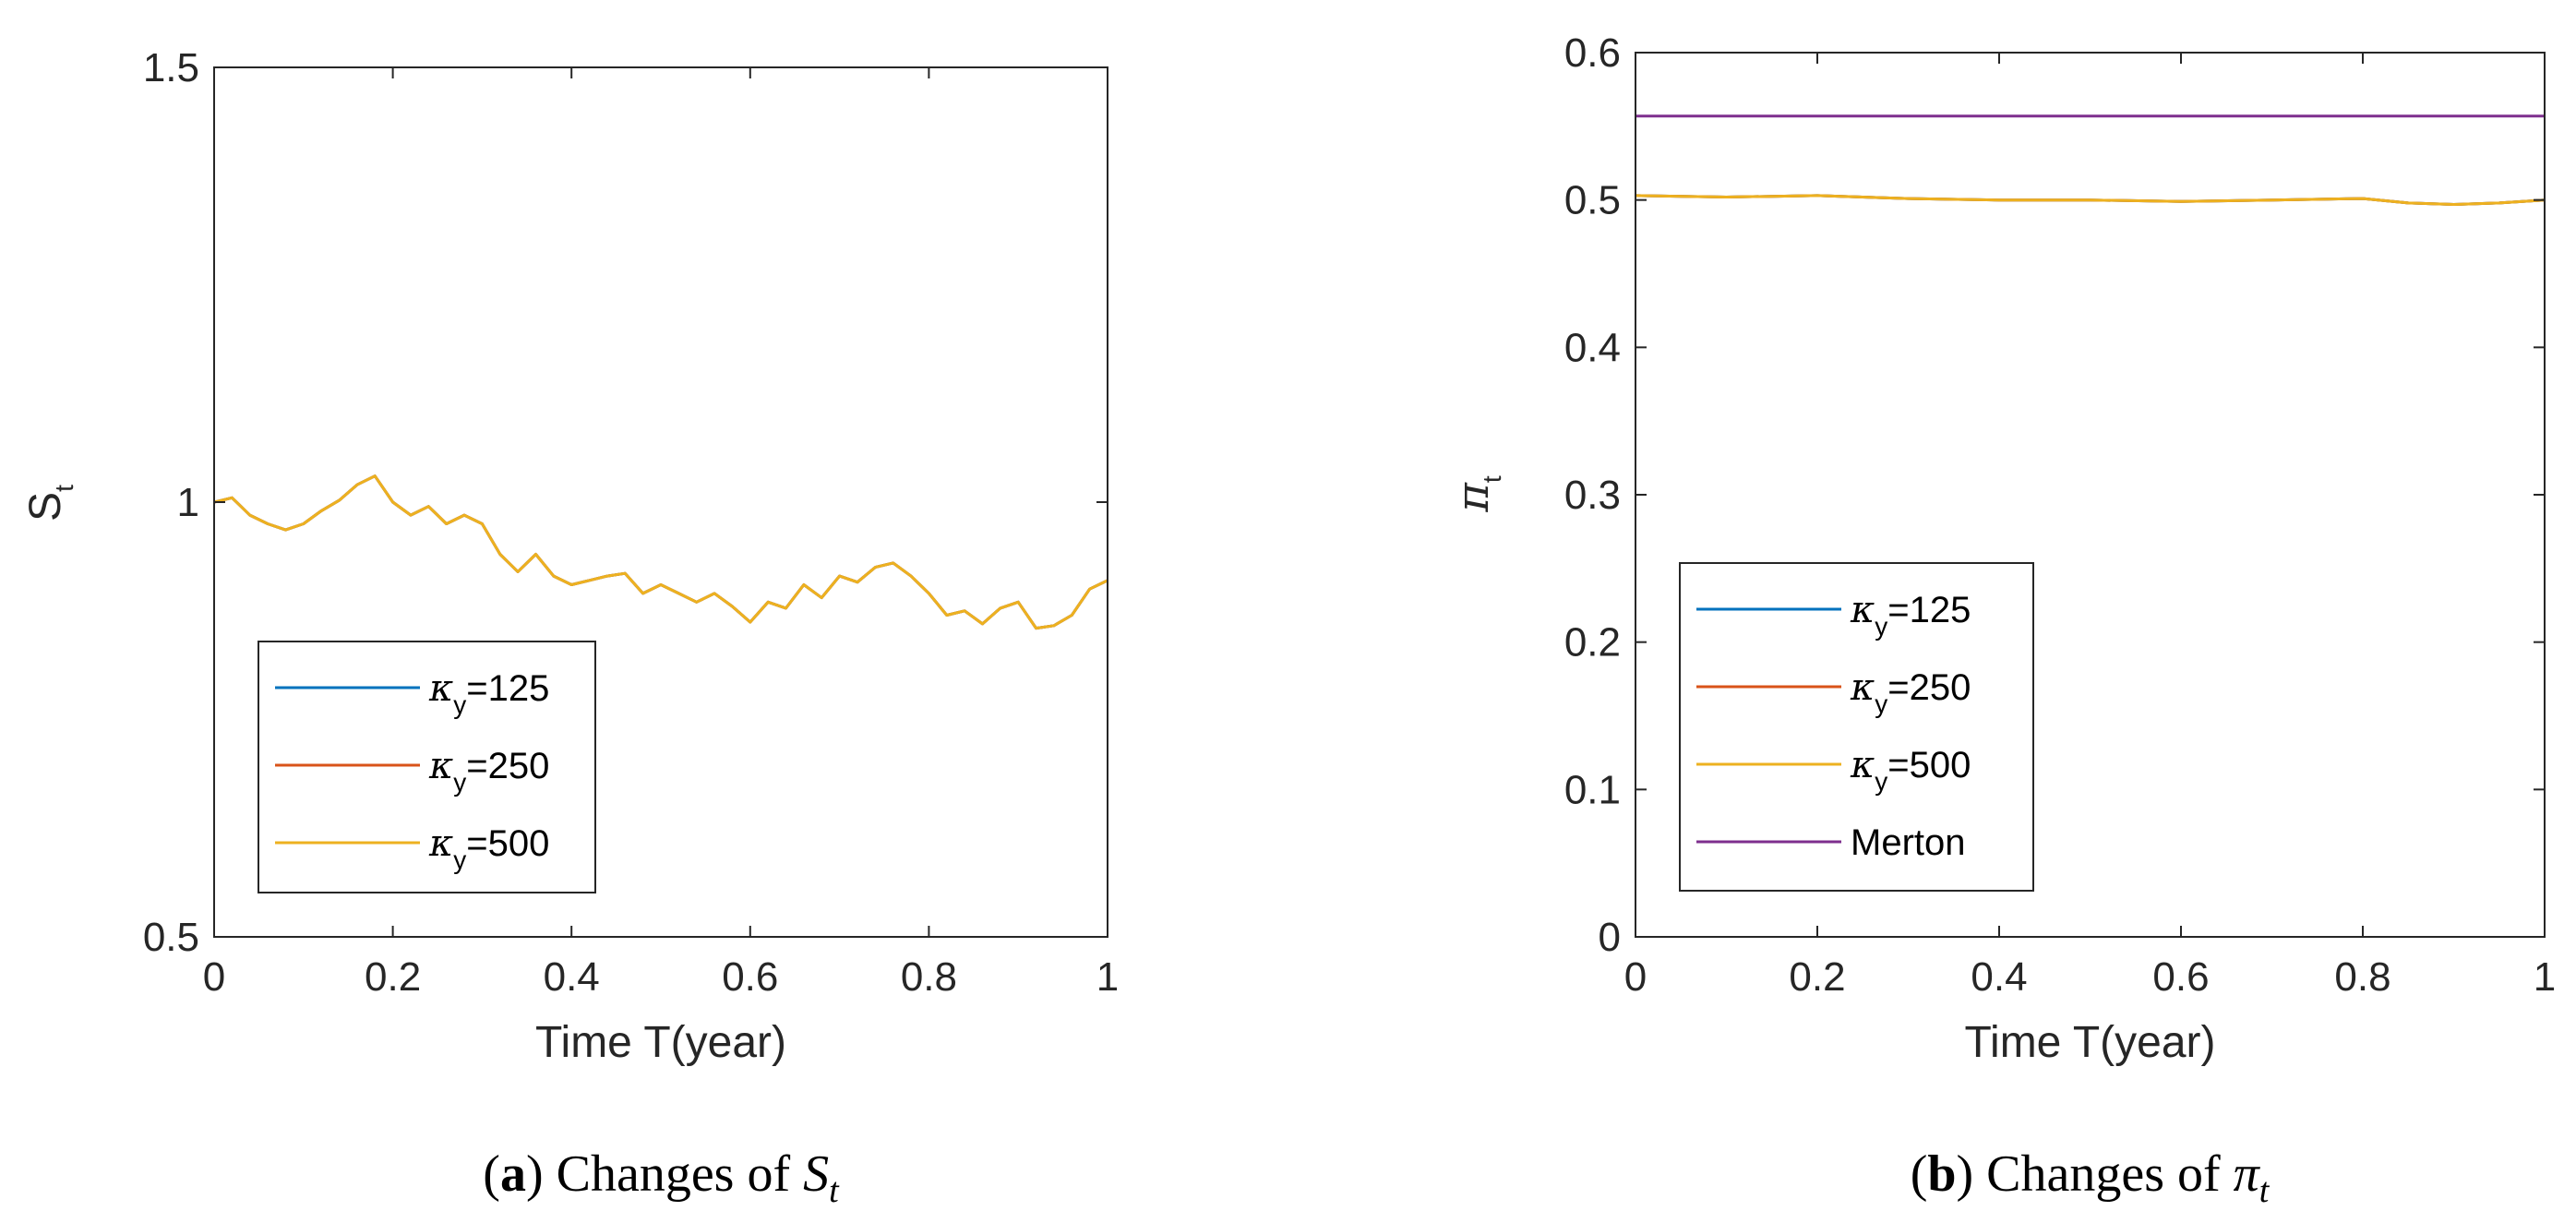  Describe the element at coordinates (1593, 789) in the screenshot. I see `y-tick-label: 0.1` at that location.